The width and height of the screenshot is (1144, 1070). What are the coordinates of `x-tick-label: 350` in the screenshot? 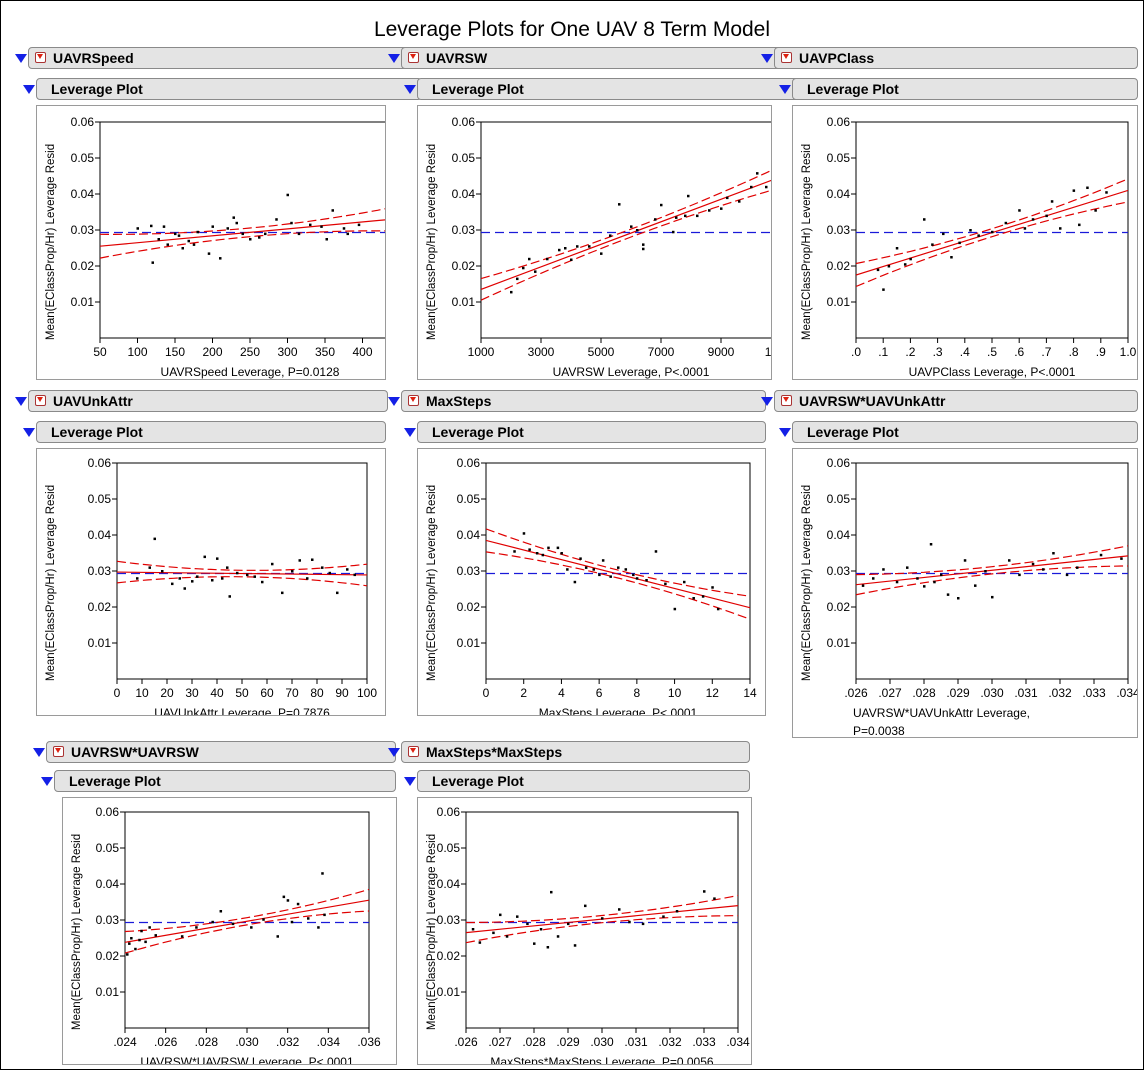 It's located at (325, 352).